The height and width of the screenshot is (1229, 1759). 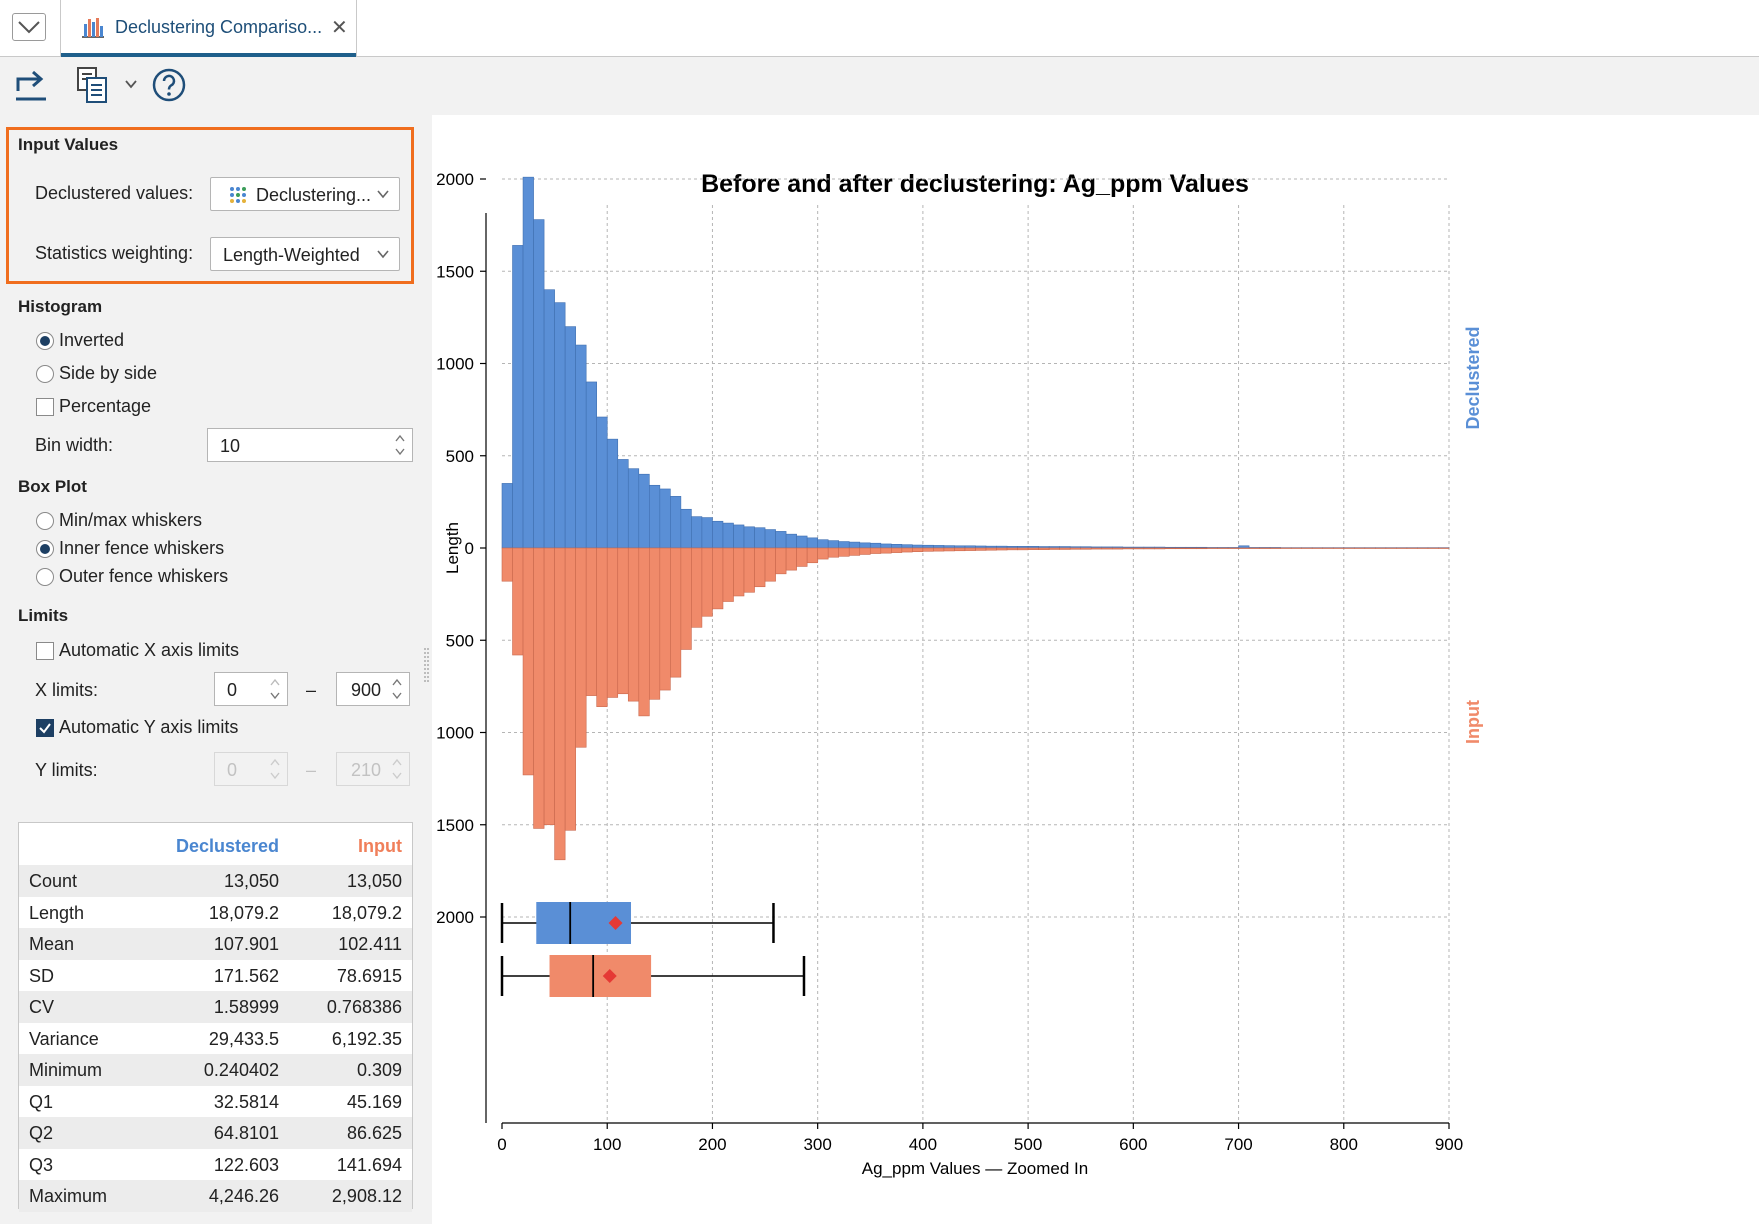 I want to click on tab-declustering-comparison: Declustering Compariso... ✕, so click(x=208, y=28).